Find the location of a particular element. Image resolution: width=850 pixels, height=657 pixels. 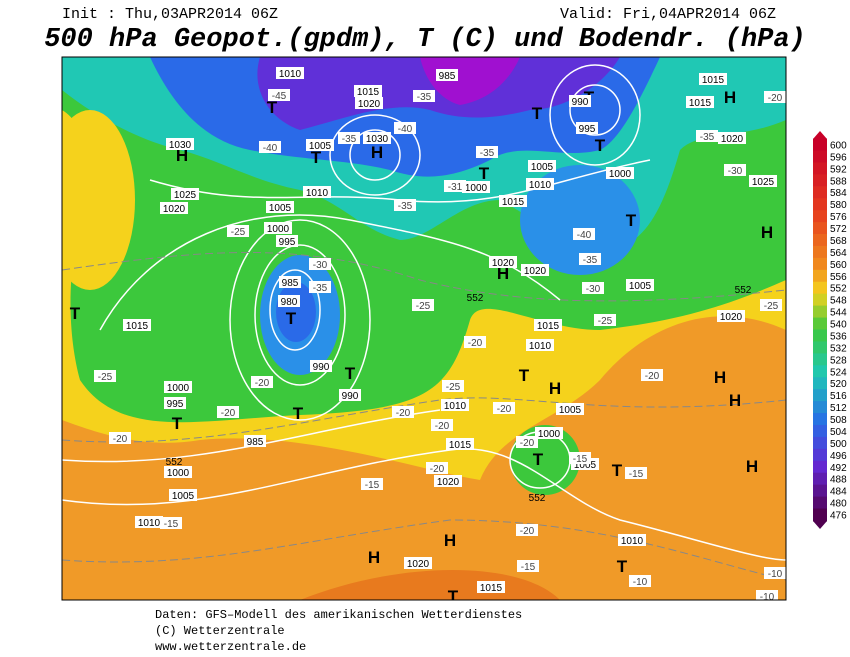

colorbar-label: 520 is located at coordinates (838, 384).